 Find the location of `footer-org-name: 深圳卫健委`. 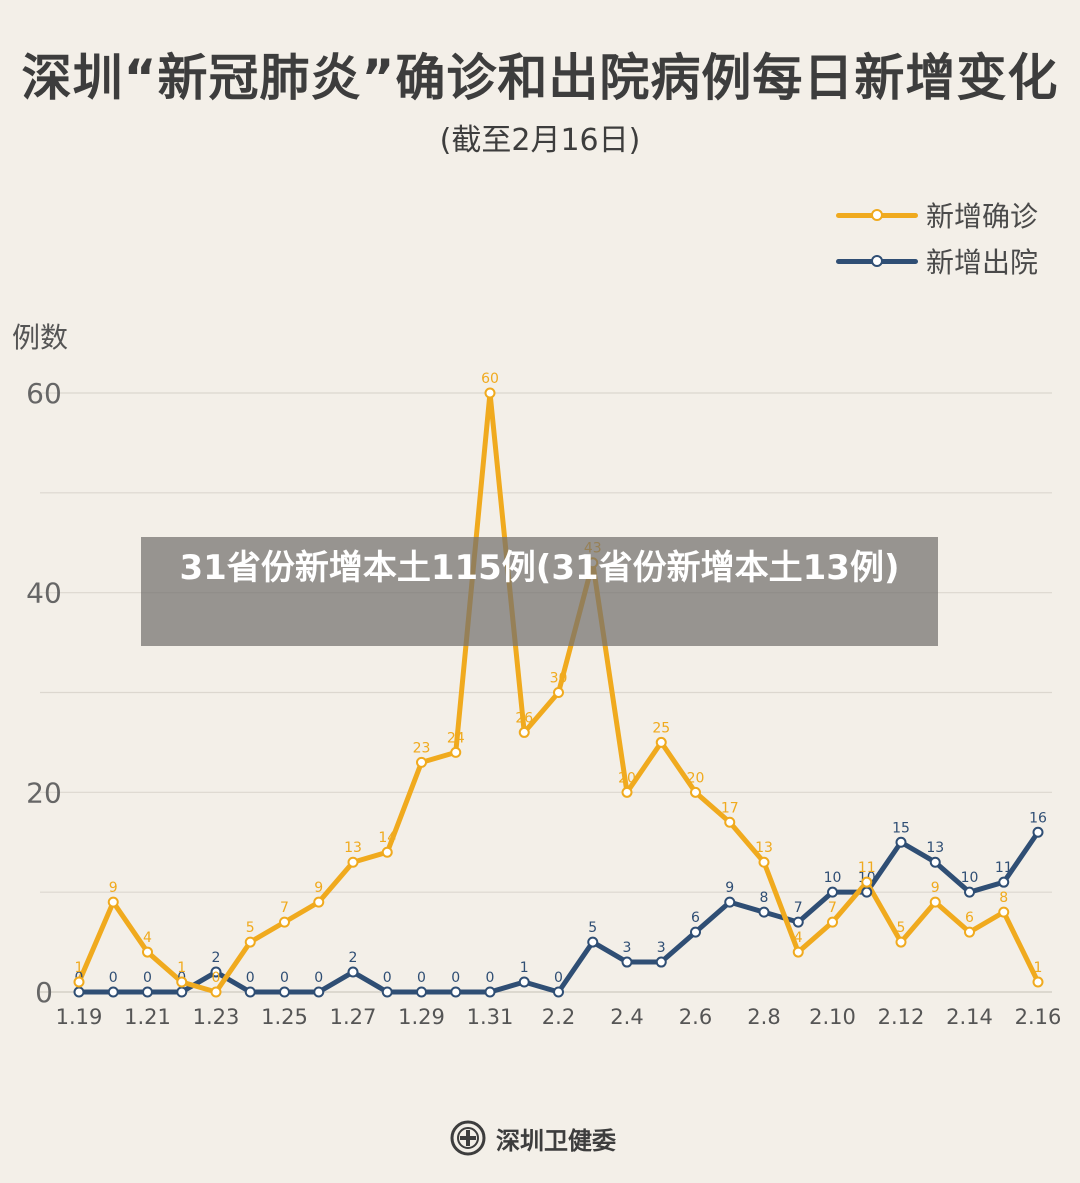

footer-org-name: 深圳卫健委 is located at coordinates (556, 1140).